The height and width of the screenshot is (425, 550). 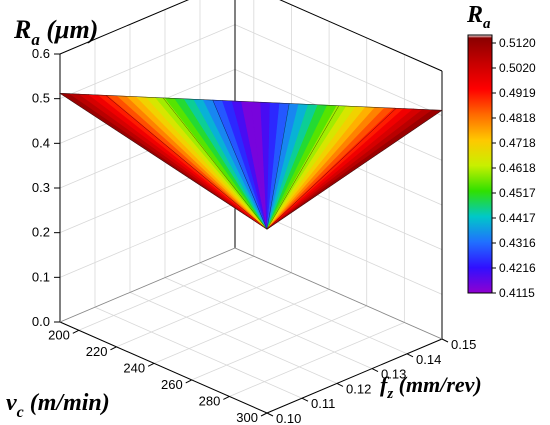 I want to click on vc-axis-ticks: 200 220 240 260 280 300, so click(x=158, y=376).